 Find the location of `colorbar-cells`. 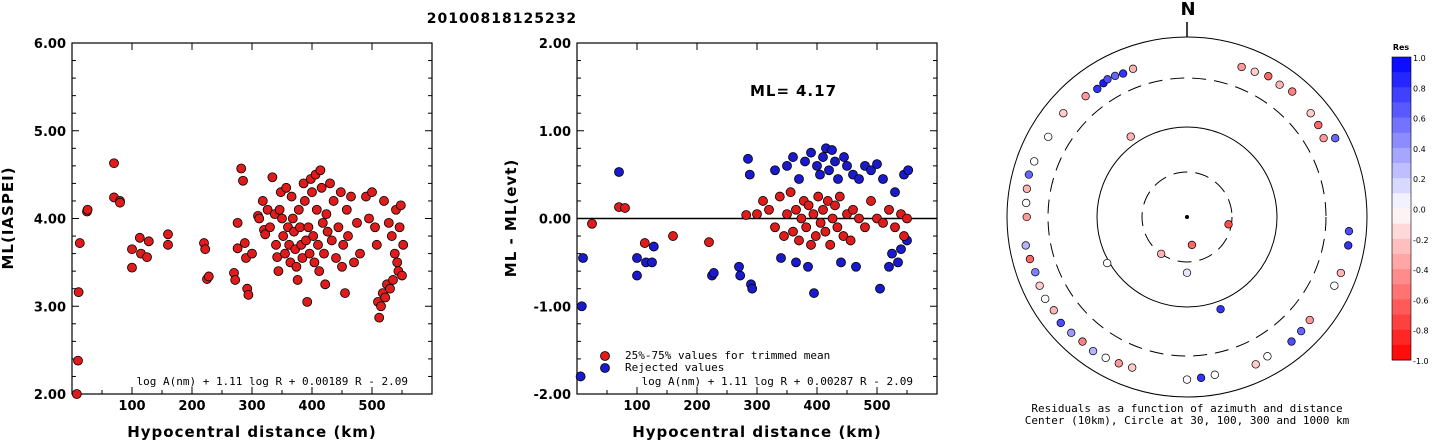

colorbar-cells is located at coordinates (1401, 208).